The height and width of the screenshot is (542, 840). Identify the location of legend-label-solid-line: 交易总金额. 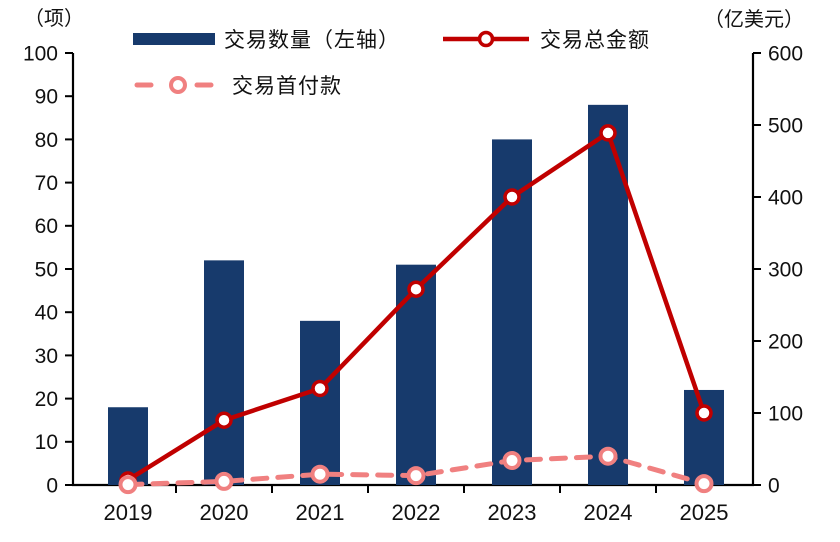
(595, 40).